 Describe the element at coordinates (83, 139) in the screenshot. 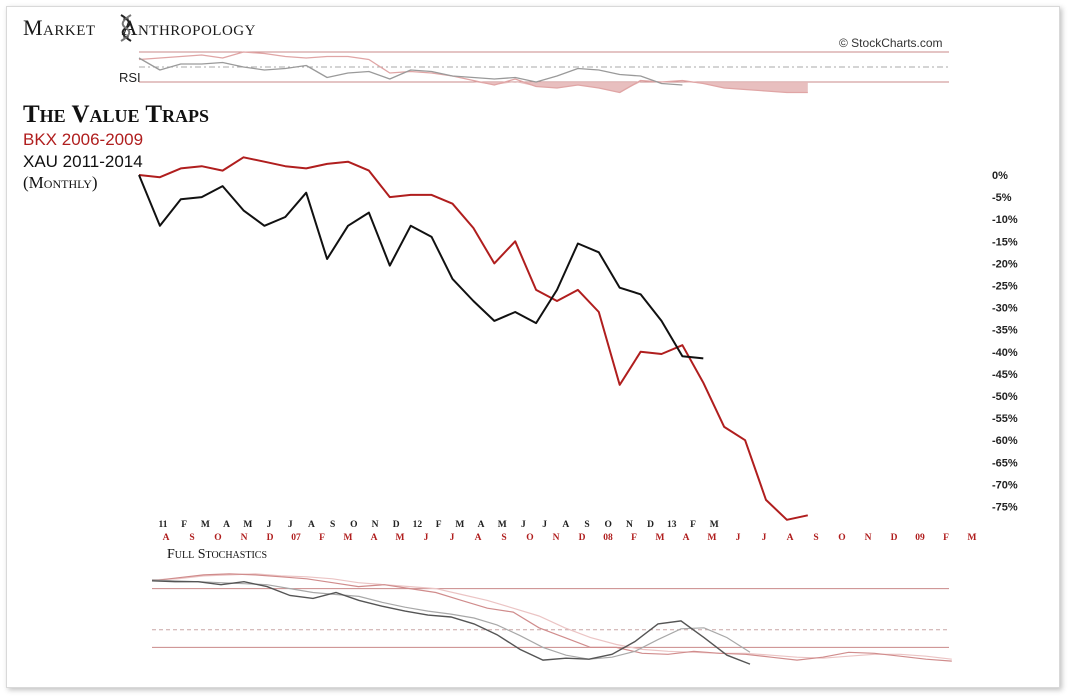

I see `legend-bkx: BKX 2006-2009` at that location.